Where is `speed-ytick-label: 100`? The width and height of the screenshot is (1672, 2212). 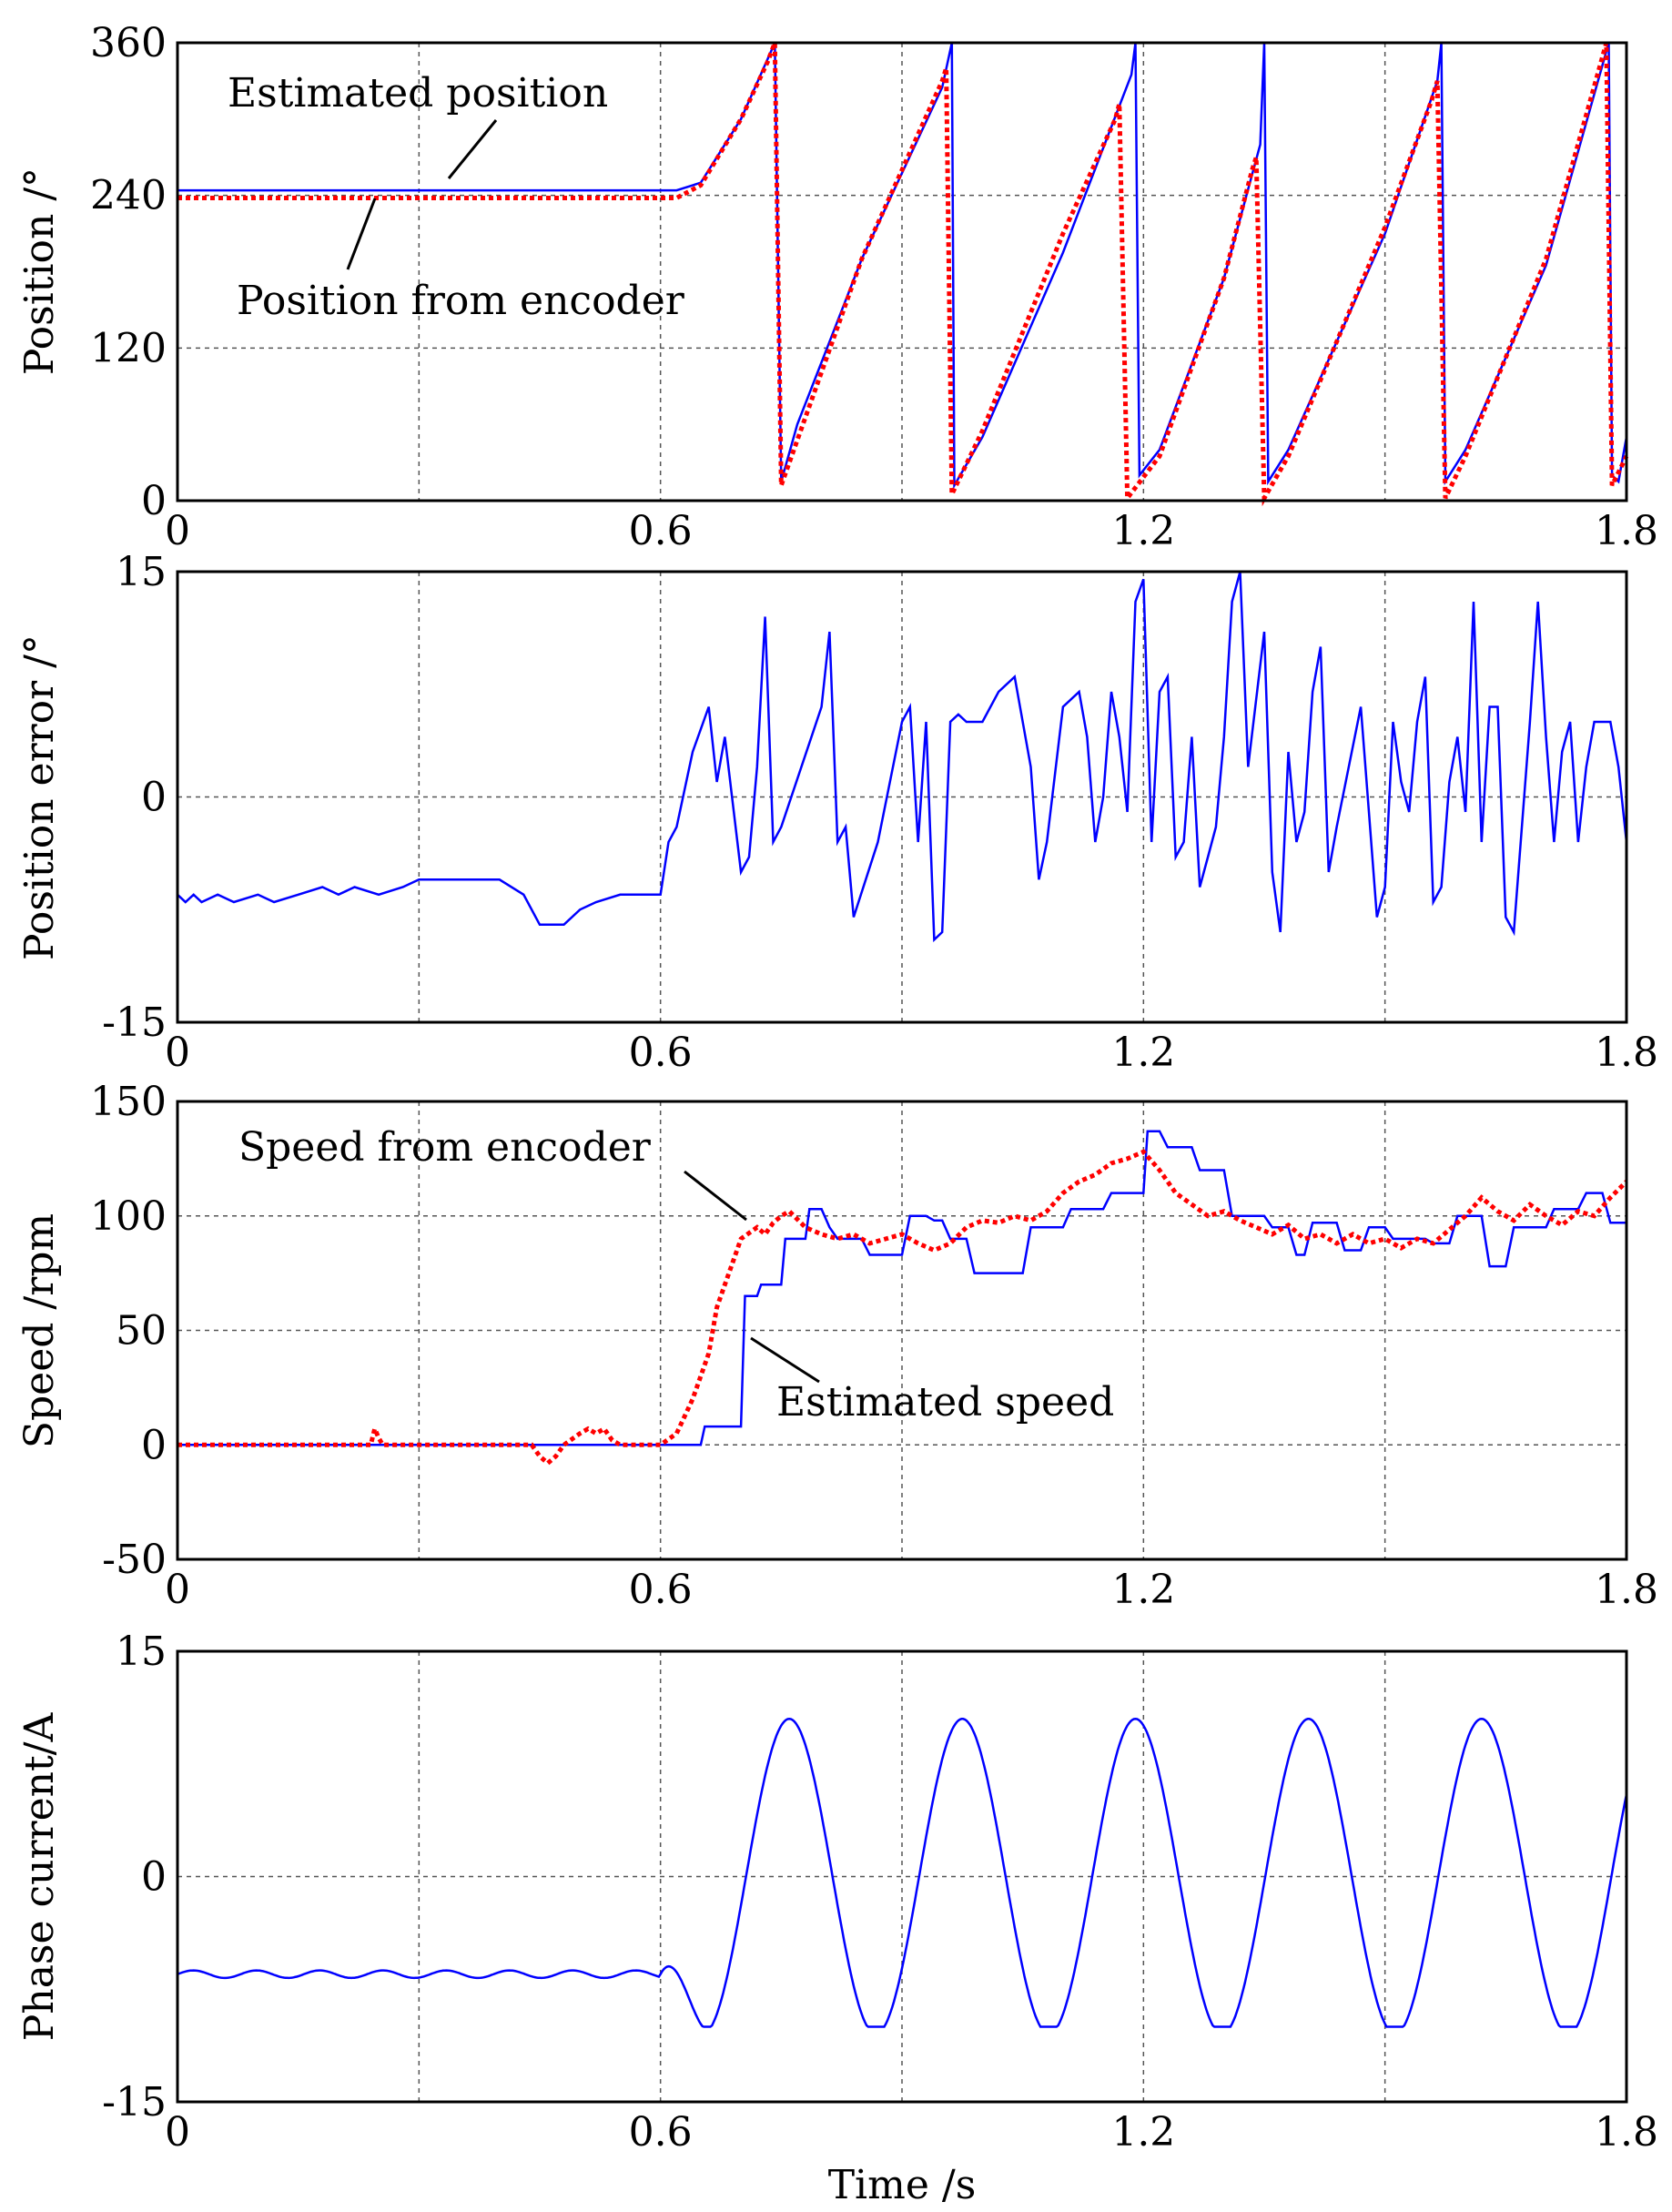 speed-ytick-label: 100 is located at coordinates (128, 1216).